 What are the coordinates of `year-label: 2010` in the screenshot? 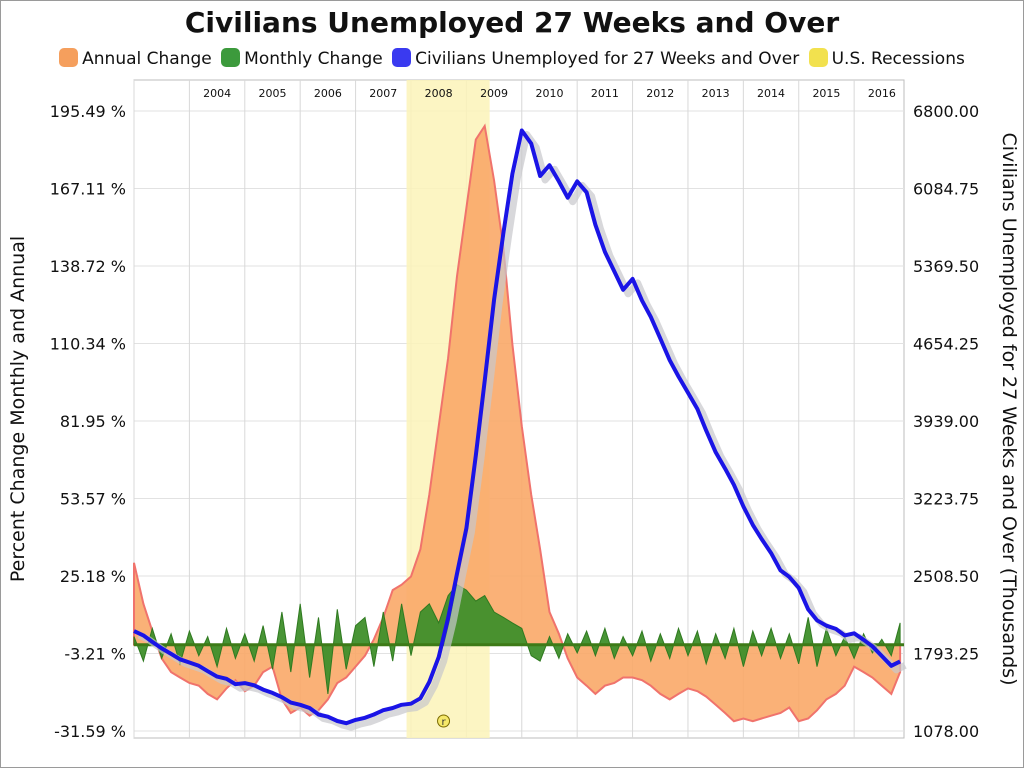 It's located at (549, 93).